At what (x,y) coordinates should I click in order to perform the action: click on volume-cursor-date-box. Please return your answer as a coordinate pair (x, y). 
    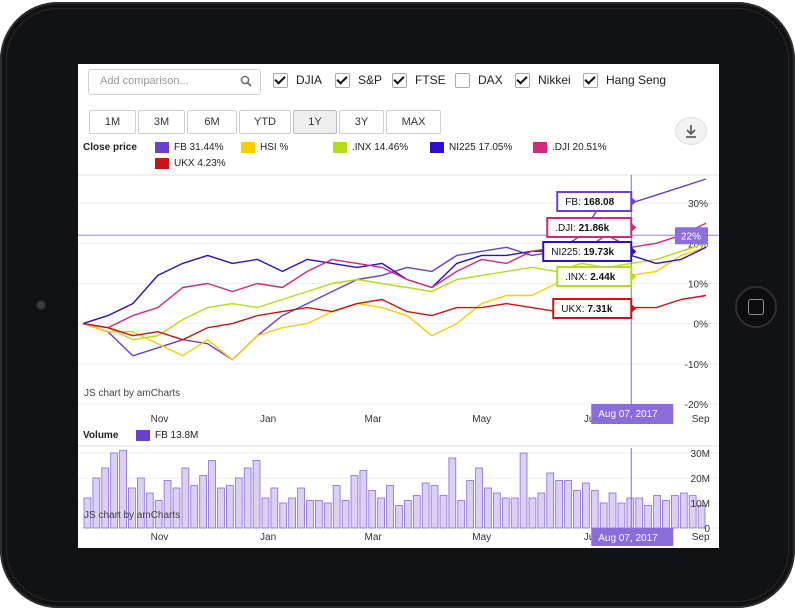
    Looking at the image, I should click on (632, 537).